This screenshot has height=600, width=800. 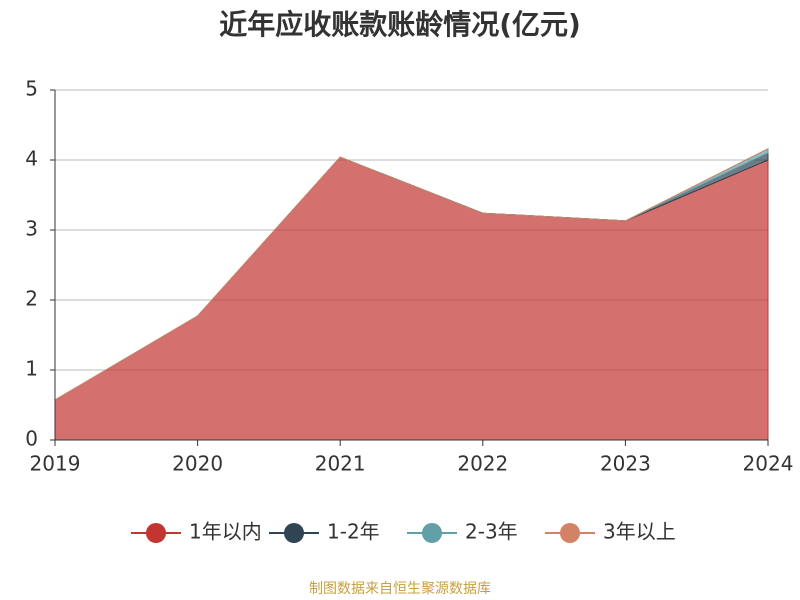 What do you see at coordinates (55, 464) in the screenshot?
I see `x-tick-label: 2019` at bounding box center [55, 464].